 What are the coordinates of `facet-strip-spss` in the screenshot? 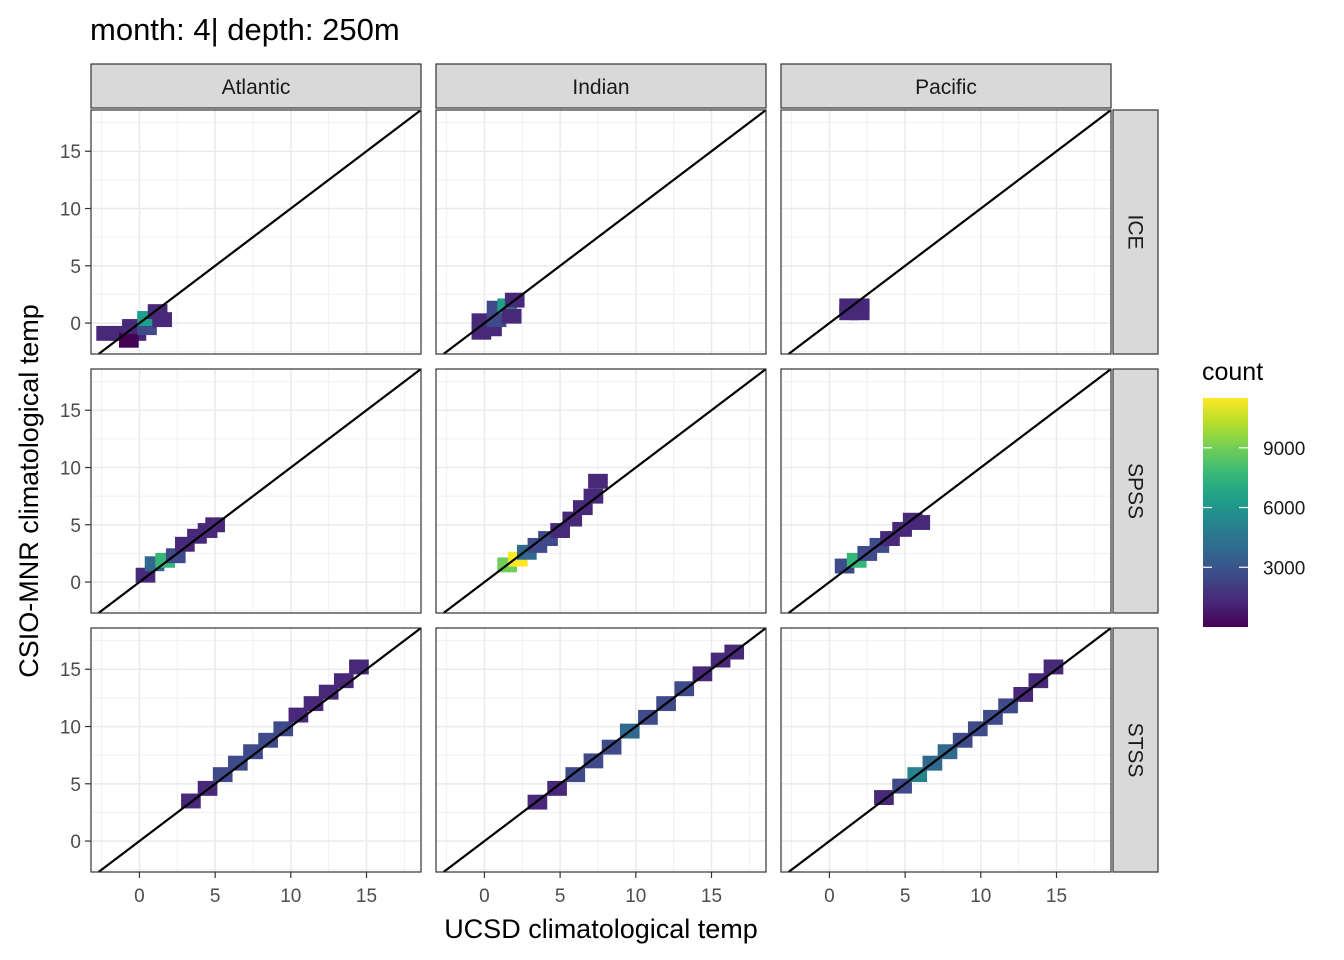 It's located at (1135, 491).